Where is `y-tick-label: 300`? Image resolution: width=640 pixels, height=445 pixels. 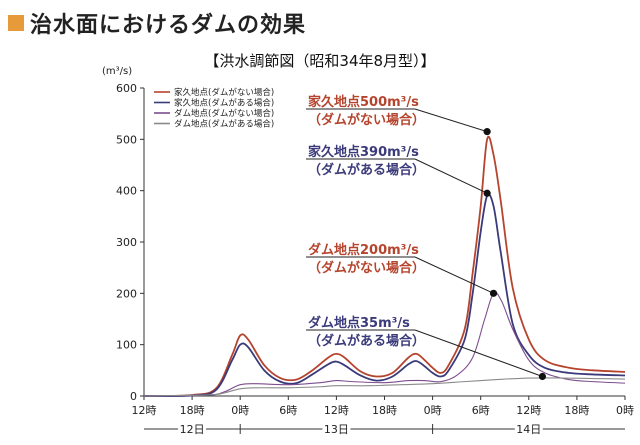
y-tick-label: 300 is located at coordinates (126, 242).